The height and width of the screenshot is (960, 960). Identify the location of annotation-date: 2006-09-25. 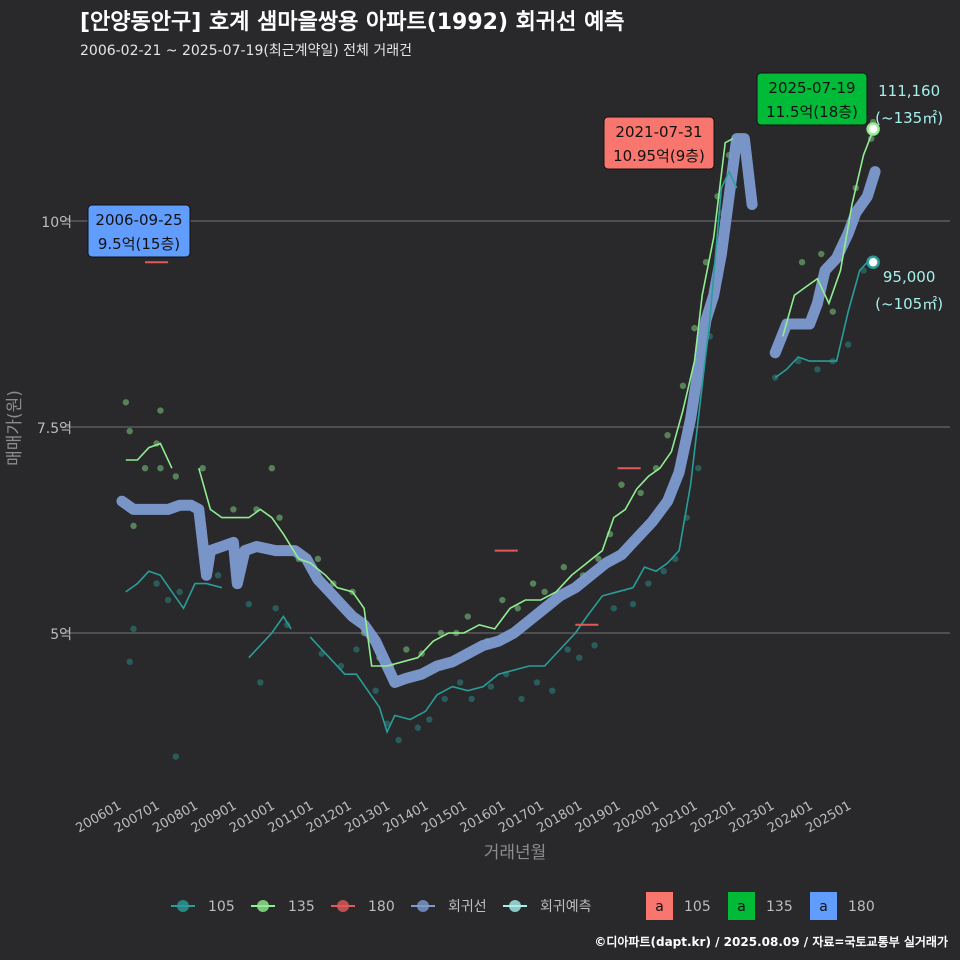
(138, 220).